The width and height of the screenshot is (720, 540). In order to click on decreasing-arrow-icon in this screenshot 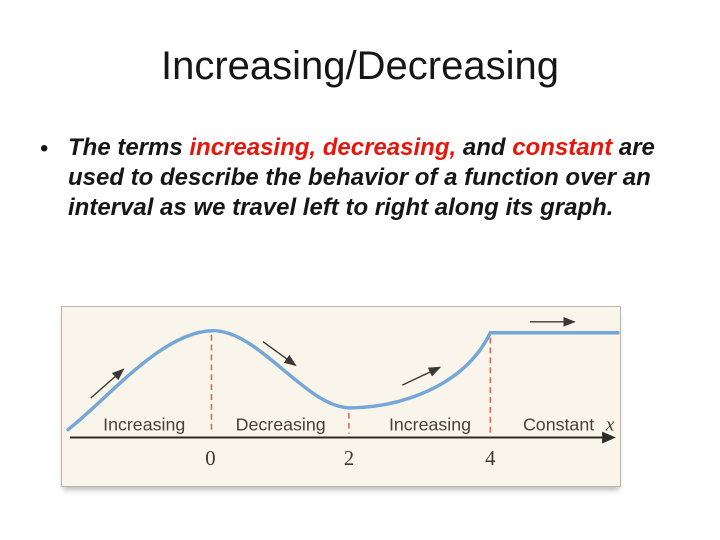, I will do `click(279, 354)`.